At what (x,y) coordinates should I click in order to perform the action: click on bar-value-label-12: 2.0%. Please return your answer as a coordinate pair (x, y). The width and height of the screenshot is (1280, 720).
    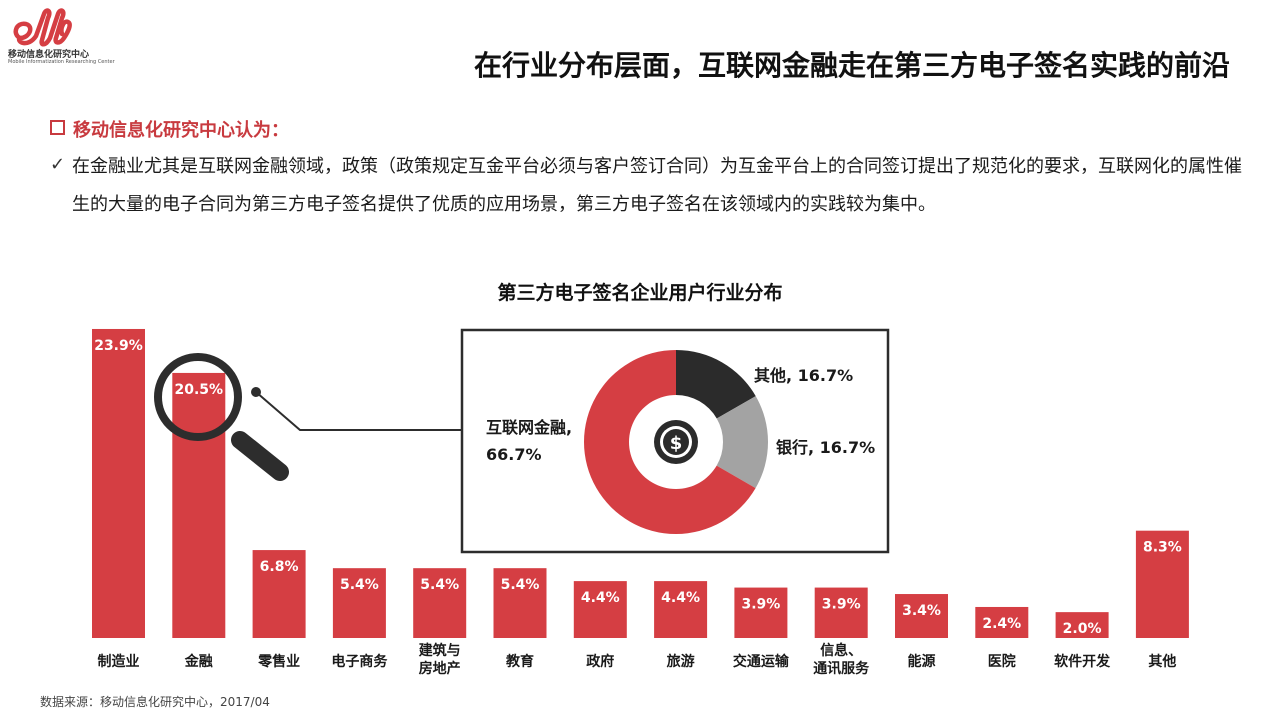
    Looking at the image, I should click on (1082, 629).